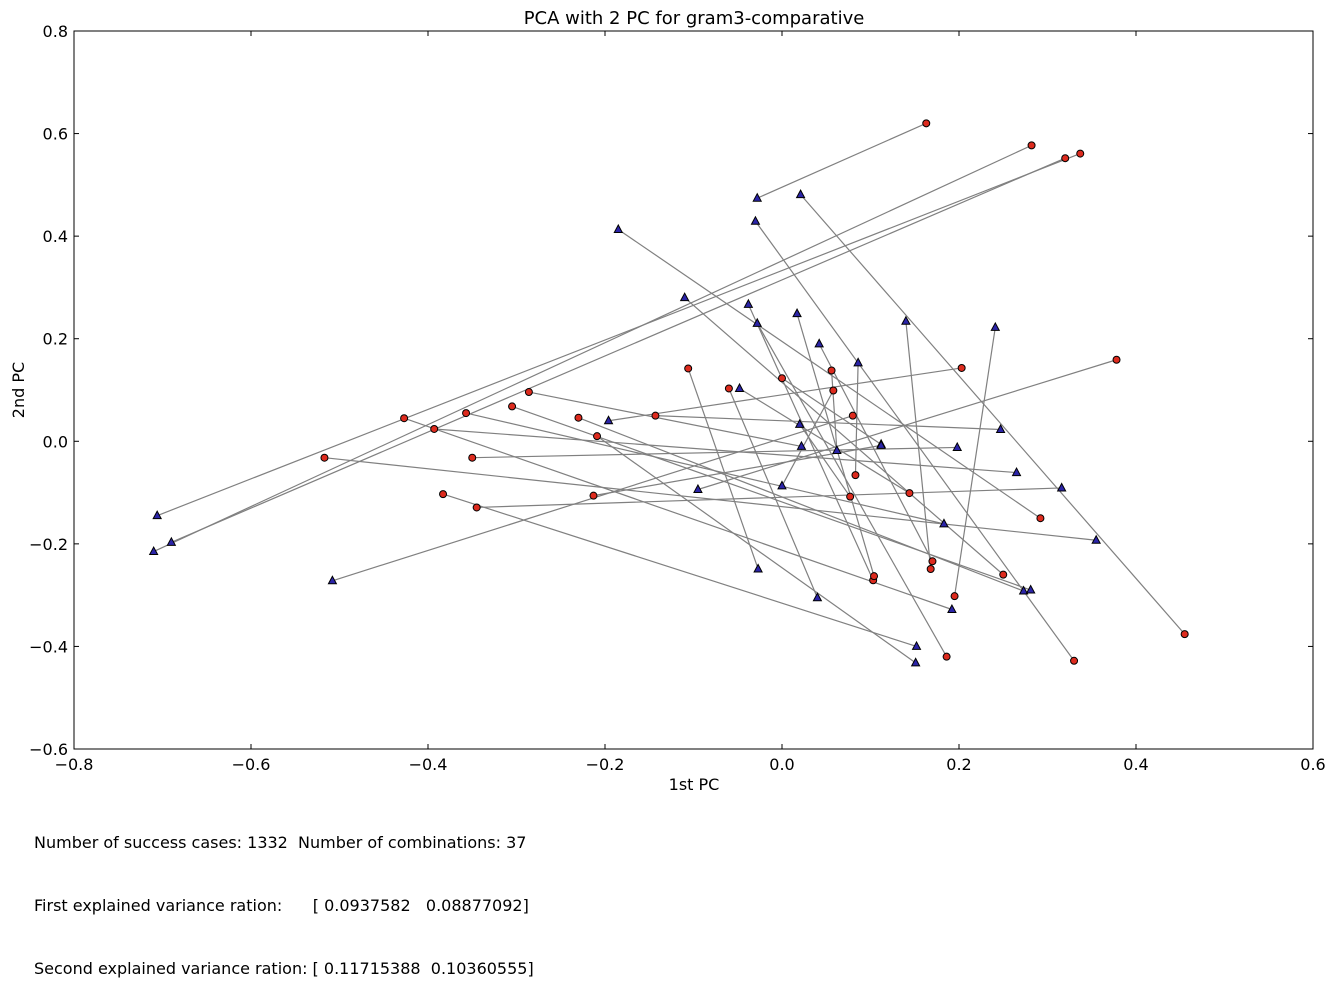 The image size is (1336, 1000). Describe the element at coordinates (48, 749) in the screenshot. I see `y-tick-label: −0.6` at that location.